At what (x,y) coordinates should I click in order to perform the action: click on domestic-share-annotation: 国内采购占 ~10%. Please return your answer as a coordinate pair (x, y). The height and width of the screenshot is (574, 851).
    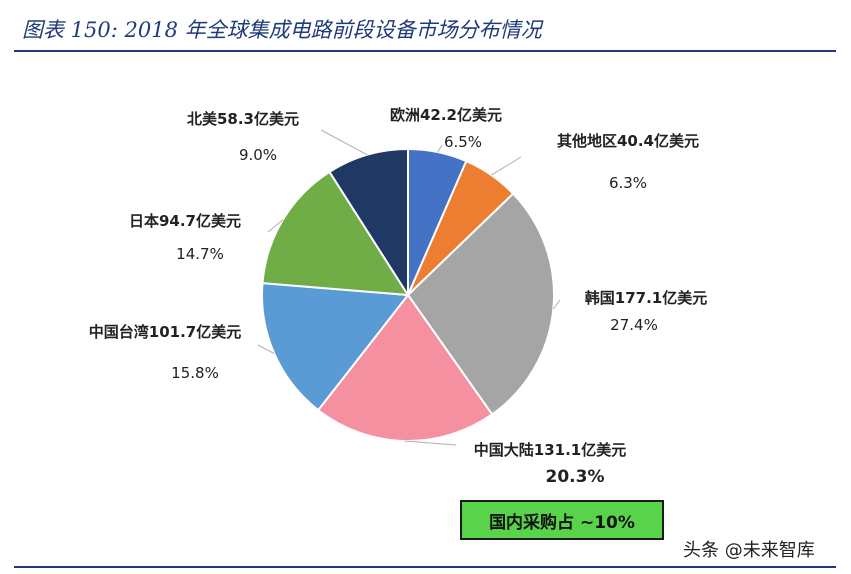
    Looking at the image, I should click on (562, 520).